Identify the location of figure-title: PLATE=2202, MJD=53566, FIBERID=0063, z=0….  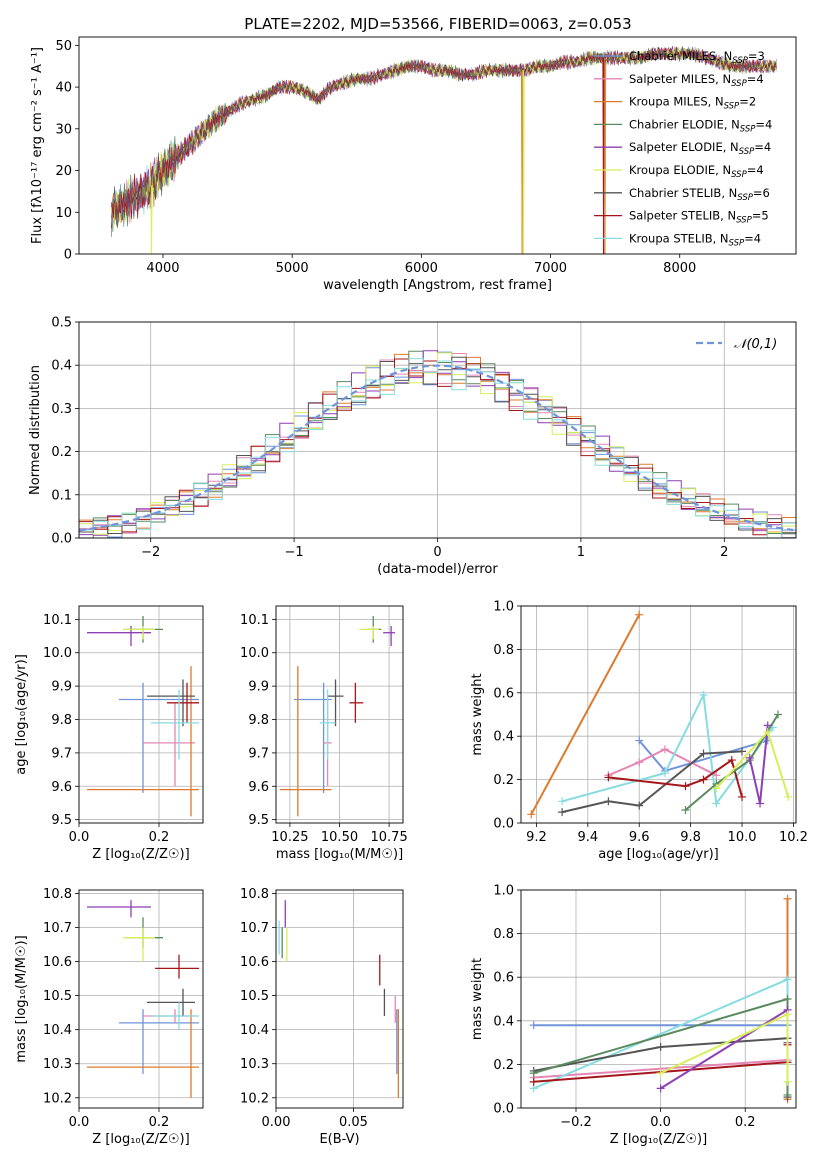
(437, 24).